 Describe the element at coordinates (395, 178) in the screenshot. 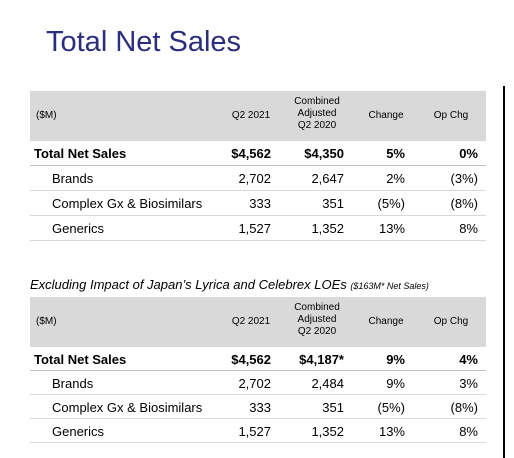

I see `cell-change: 2%` at that location.